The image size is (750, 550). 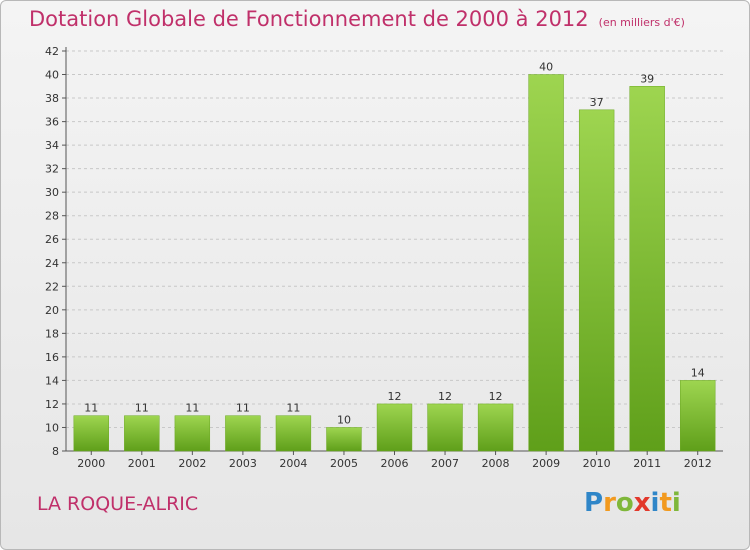 What do you see at coordinates (52, 427) in the screenshot?
I see `y-tick-label: 10` at bounding box center [52, 427].